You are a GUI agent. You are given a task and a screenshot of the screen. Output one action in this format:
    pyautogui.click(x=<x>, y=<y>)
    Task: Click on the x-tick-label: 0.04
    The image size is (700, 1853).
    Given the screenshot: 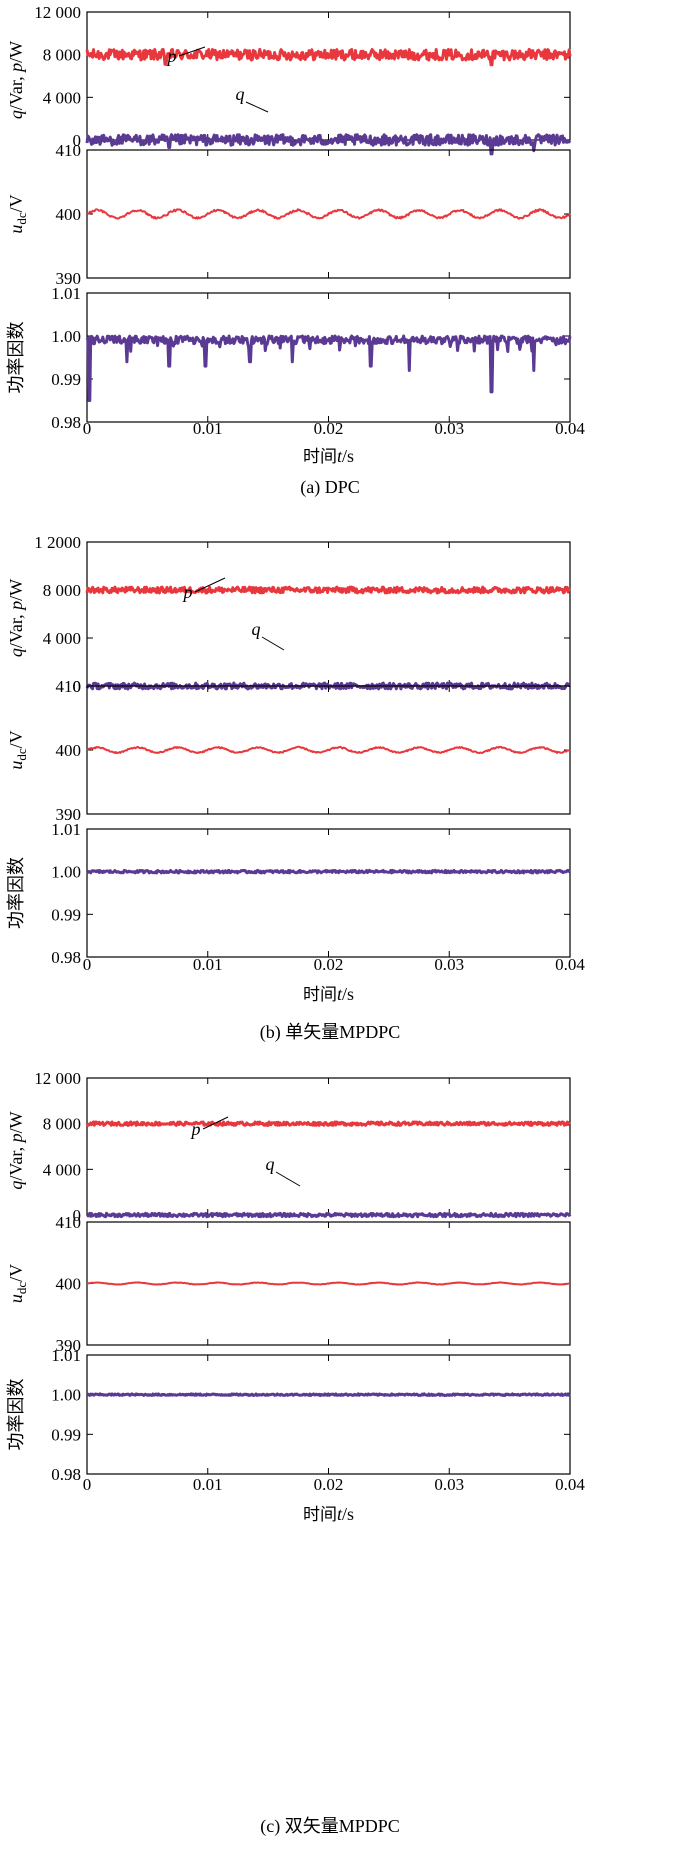 What is the action you would take?
    pyautogui.click(x=570, y=1484)
    